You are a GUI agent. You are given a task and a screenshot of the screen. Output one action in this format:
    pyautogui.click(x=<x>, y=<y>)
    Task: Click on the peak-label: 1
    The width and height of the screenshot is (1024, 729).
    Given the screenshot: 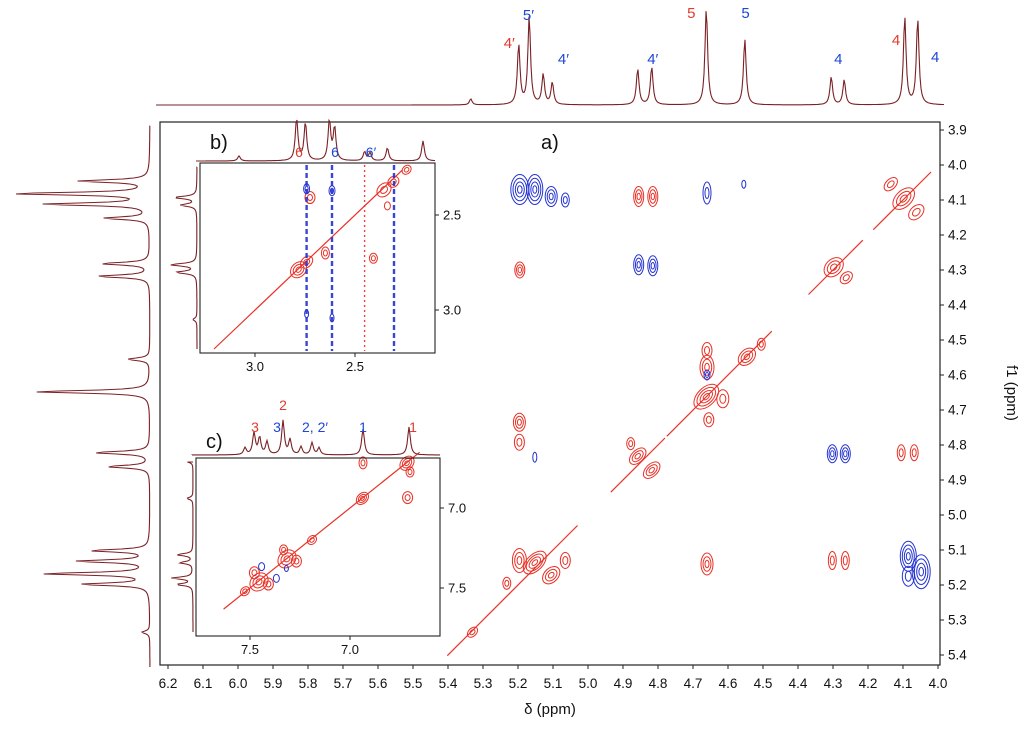 What is the action you would take?
    pyautogui.click(x=413, y=427)
    